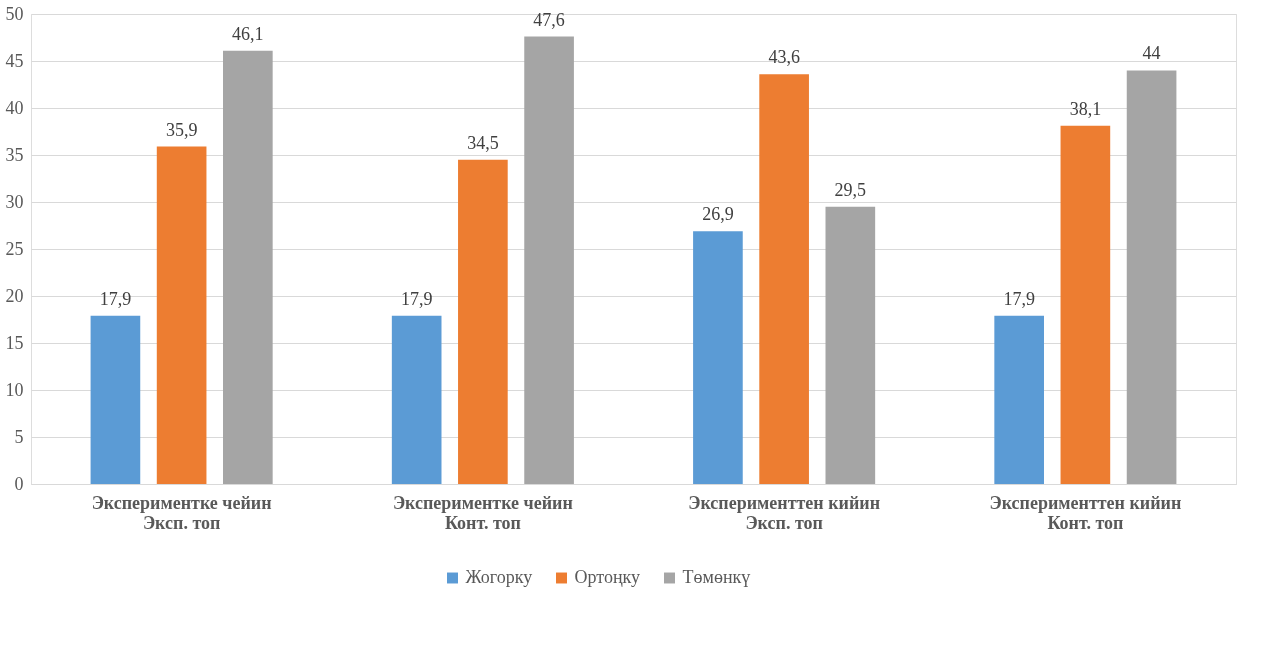 This screenshot has width=1282, height=664. Describe the element at coordinates (1085, 512) in the screenshot. I see `x-tick-label: Эксперименттен кийин Конт. топ` at that location.